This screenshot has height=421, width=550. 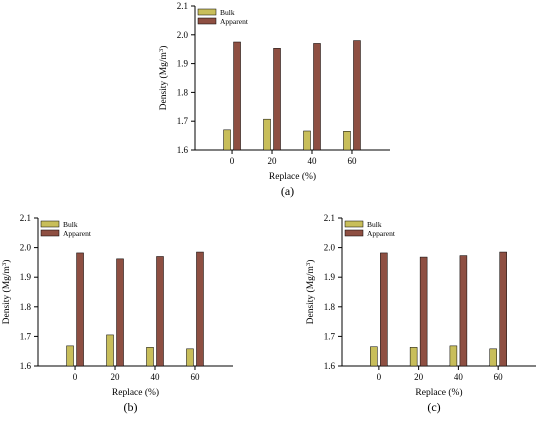 I want to click on panel-caption: (c), so click(x=433, y=407).